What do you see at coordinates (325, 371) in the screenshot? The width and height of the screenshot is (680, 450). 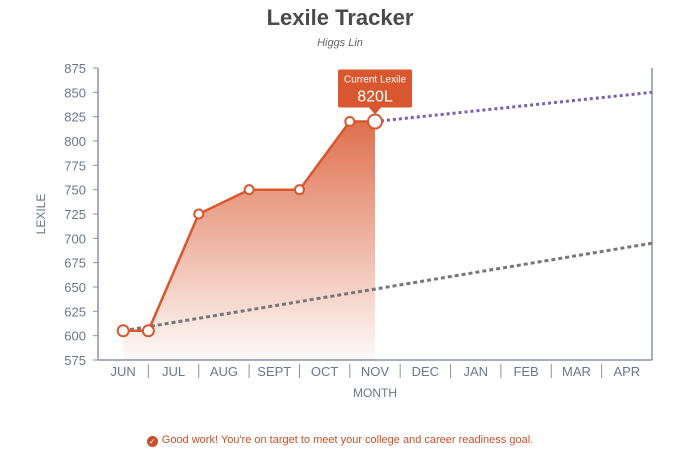 I see `x-tick-label: OCT` at bounding box center [325, 371].